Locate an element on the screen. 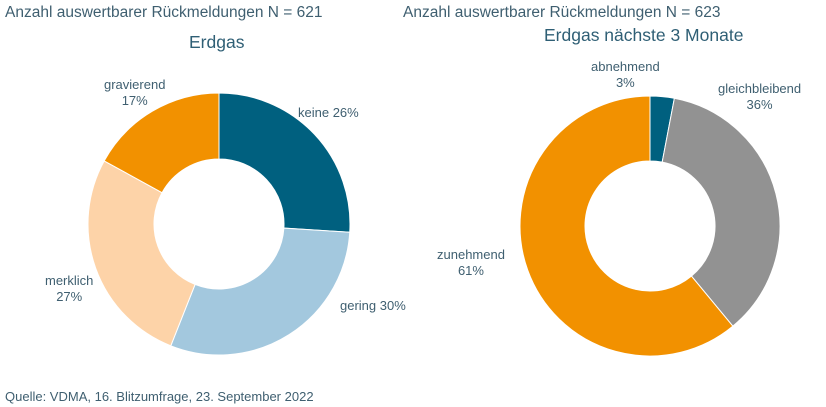 The height and width of the screenshot is (407, 826). label-abnehmend: abnehmend 3% is located at coordinates (625, 74).